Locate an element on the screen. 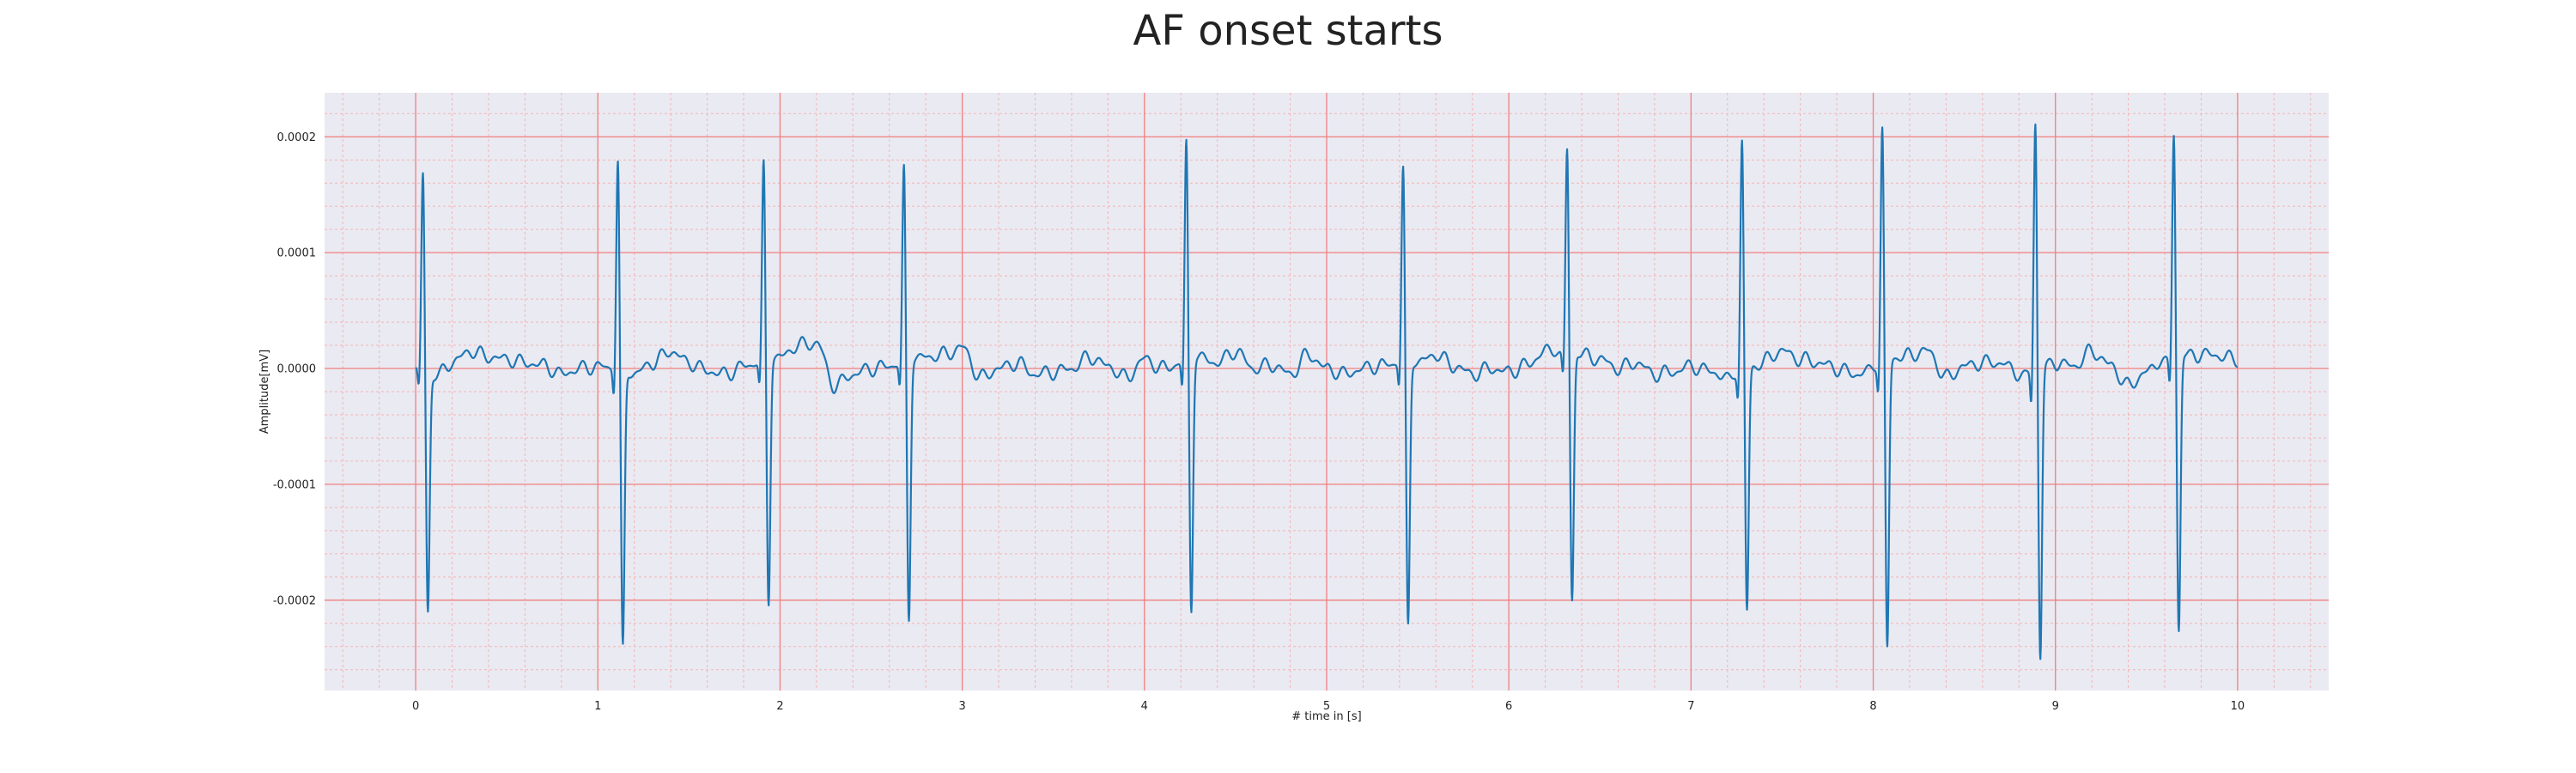 The height and width of the screenshot is (773, 2576). x-axis: 0 1 2 3 4 5 6 7 8 9 10 is located at coordinates (1328, 706).